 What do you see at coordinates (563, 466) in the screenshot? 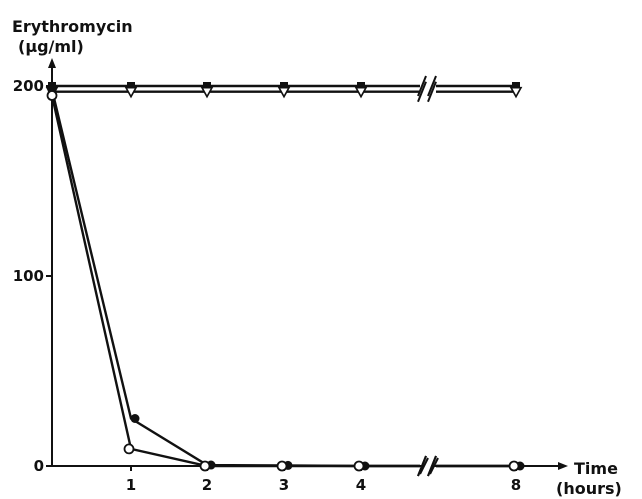
I see `x-axis-arrow` at bounding box center [563, 466].